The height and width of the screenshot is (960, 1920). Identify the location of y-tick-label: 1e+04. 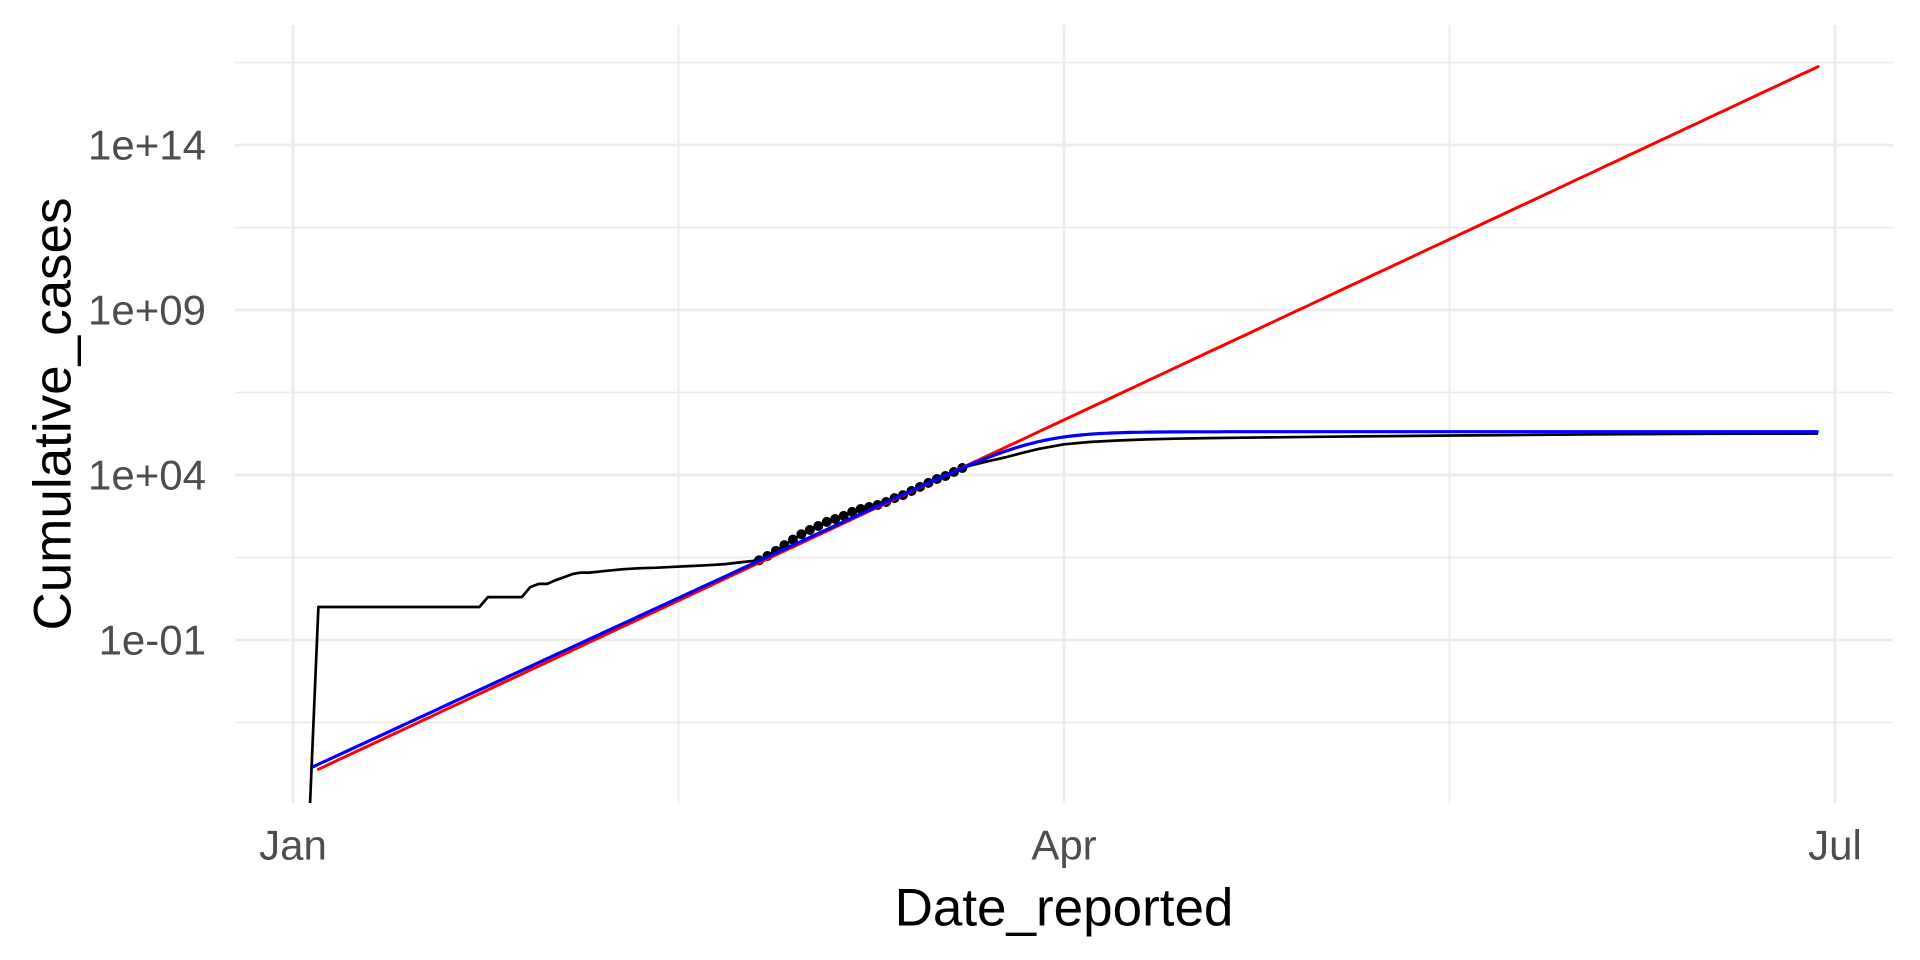
(147, 475).